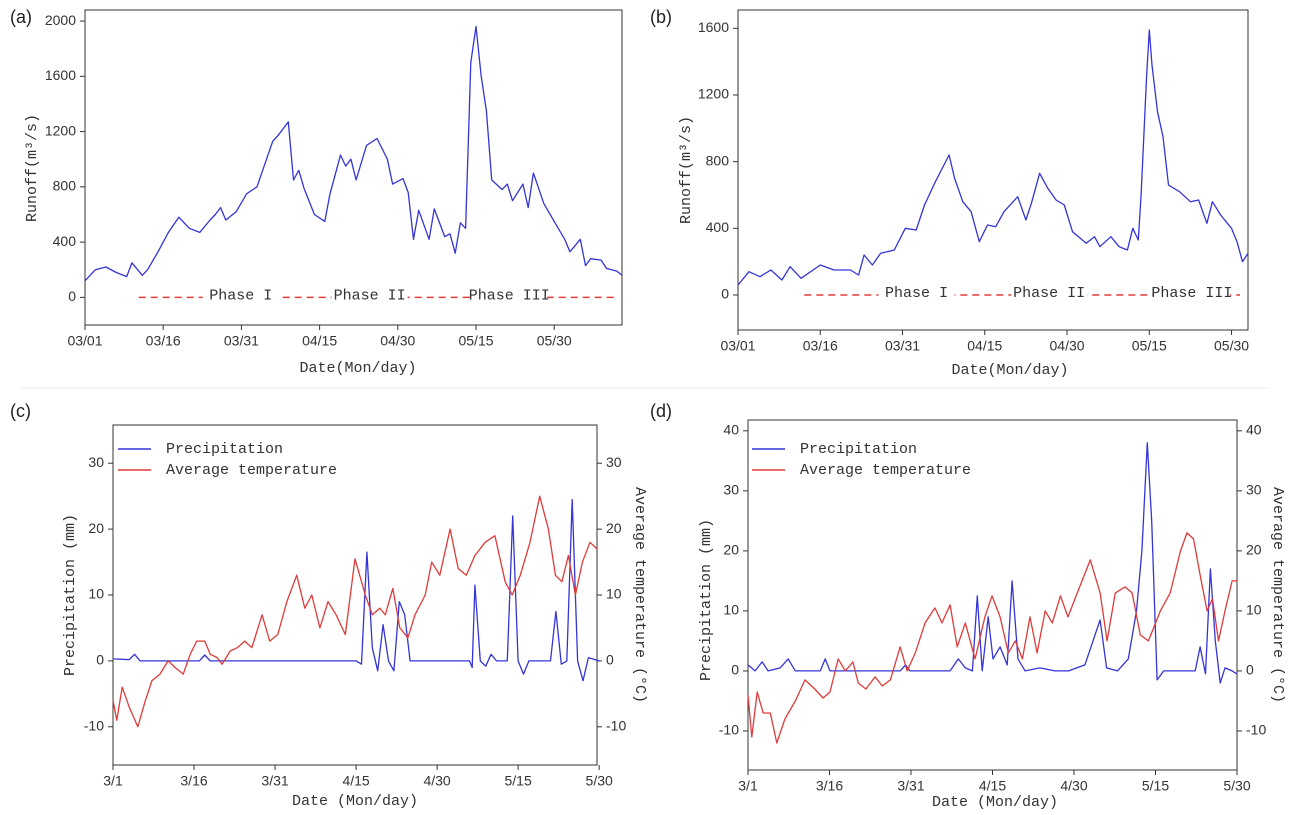 This screenshot has height=815, width=1291. Describe the element at coordinates (661, 17) in the screenshot. I see `panel-label: (b)` at that location.